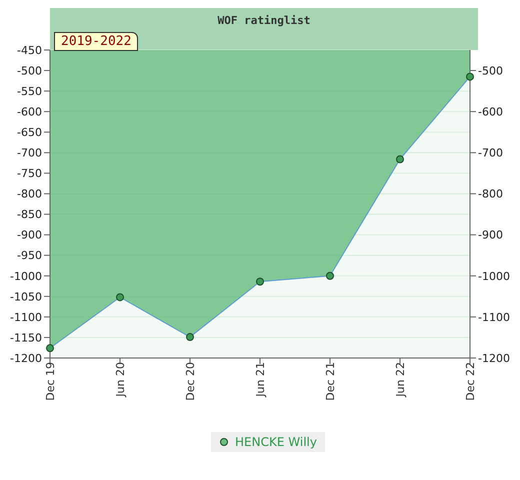  Describe the element at coordinates (29, 91) in the screenshot. I see `y-tick-label: -550` at that location.